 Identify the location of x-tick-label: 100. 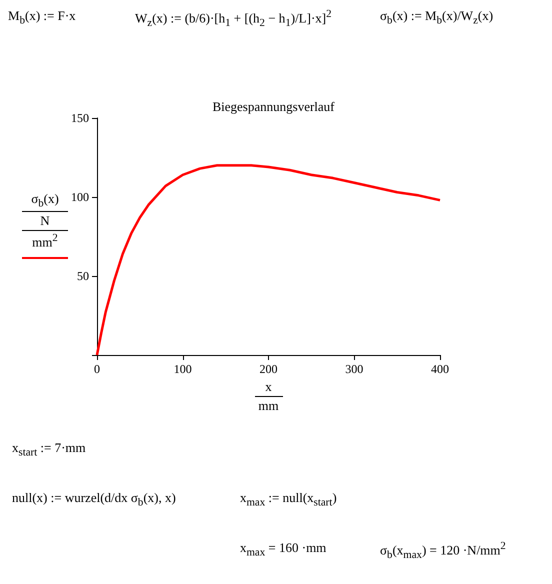
(183, 369).